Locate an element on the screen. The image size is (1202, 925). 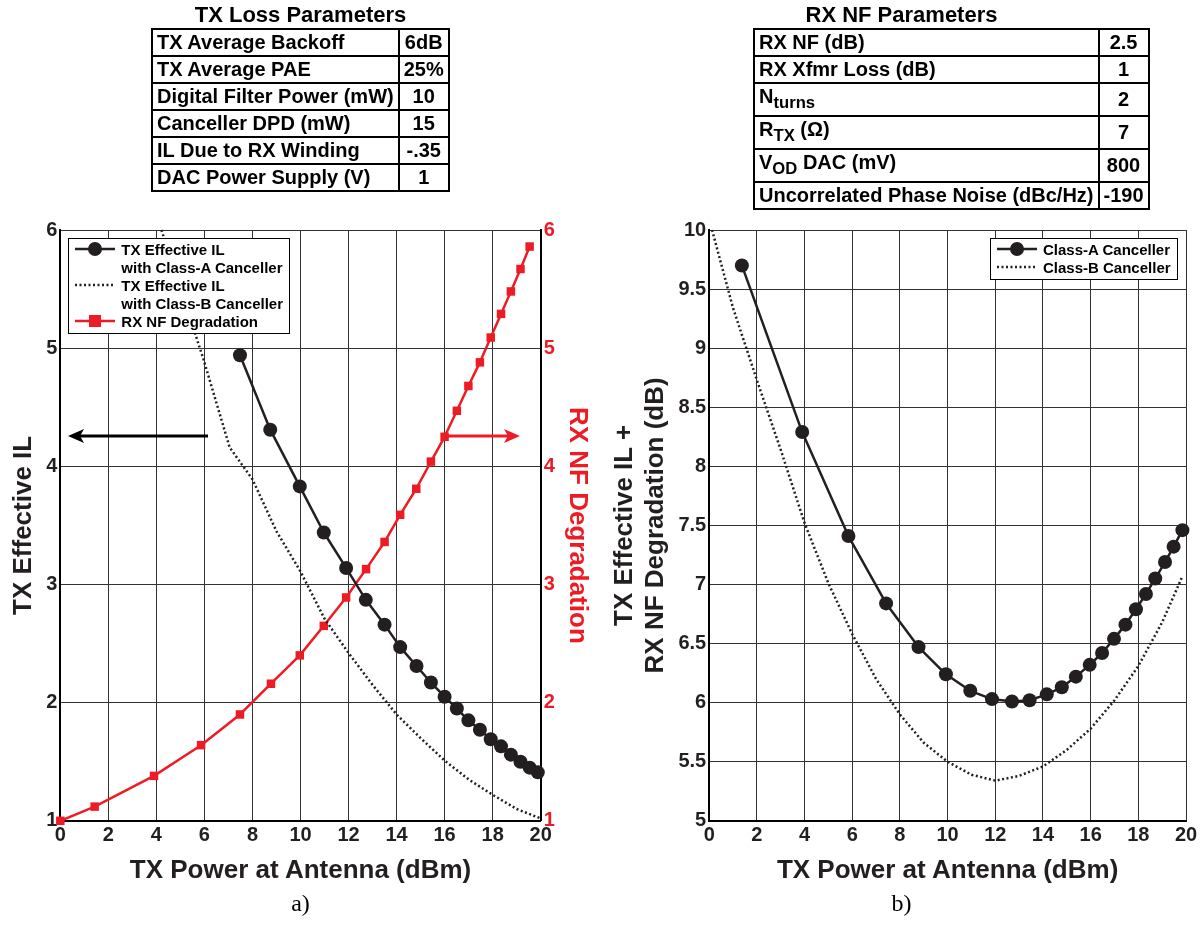
text: 7 is located at coordinates (1123, 132).